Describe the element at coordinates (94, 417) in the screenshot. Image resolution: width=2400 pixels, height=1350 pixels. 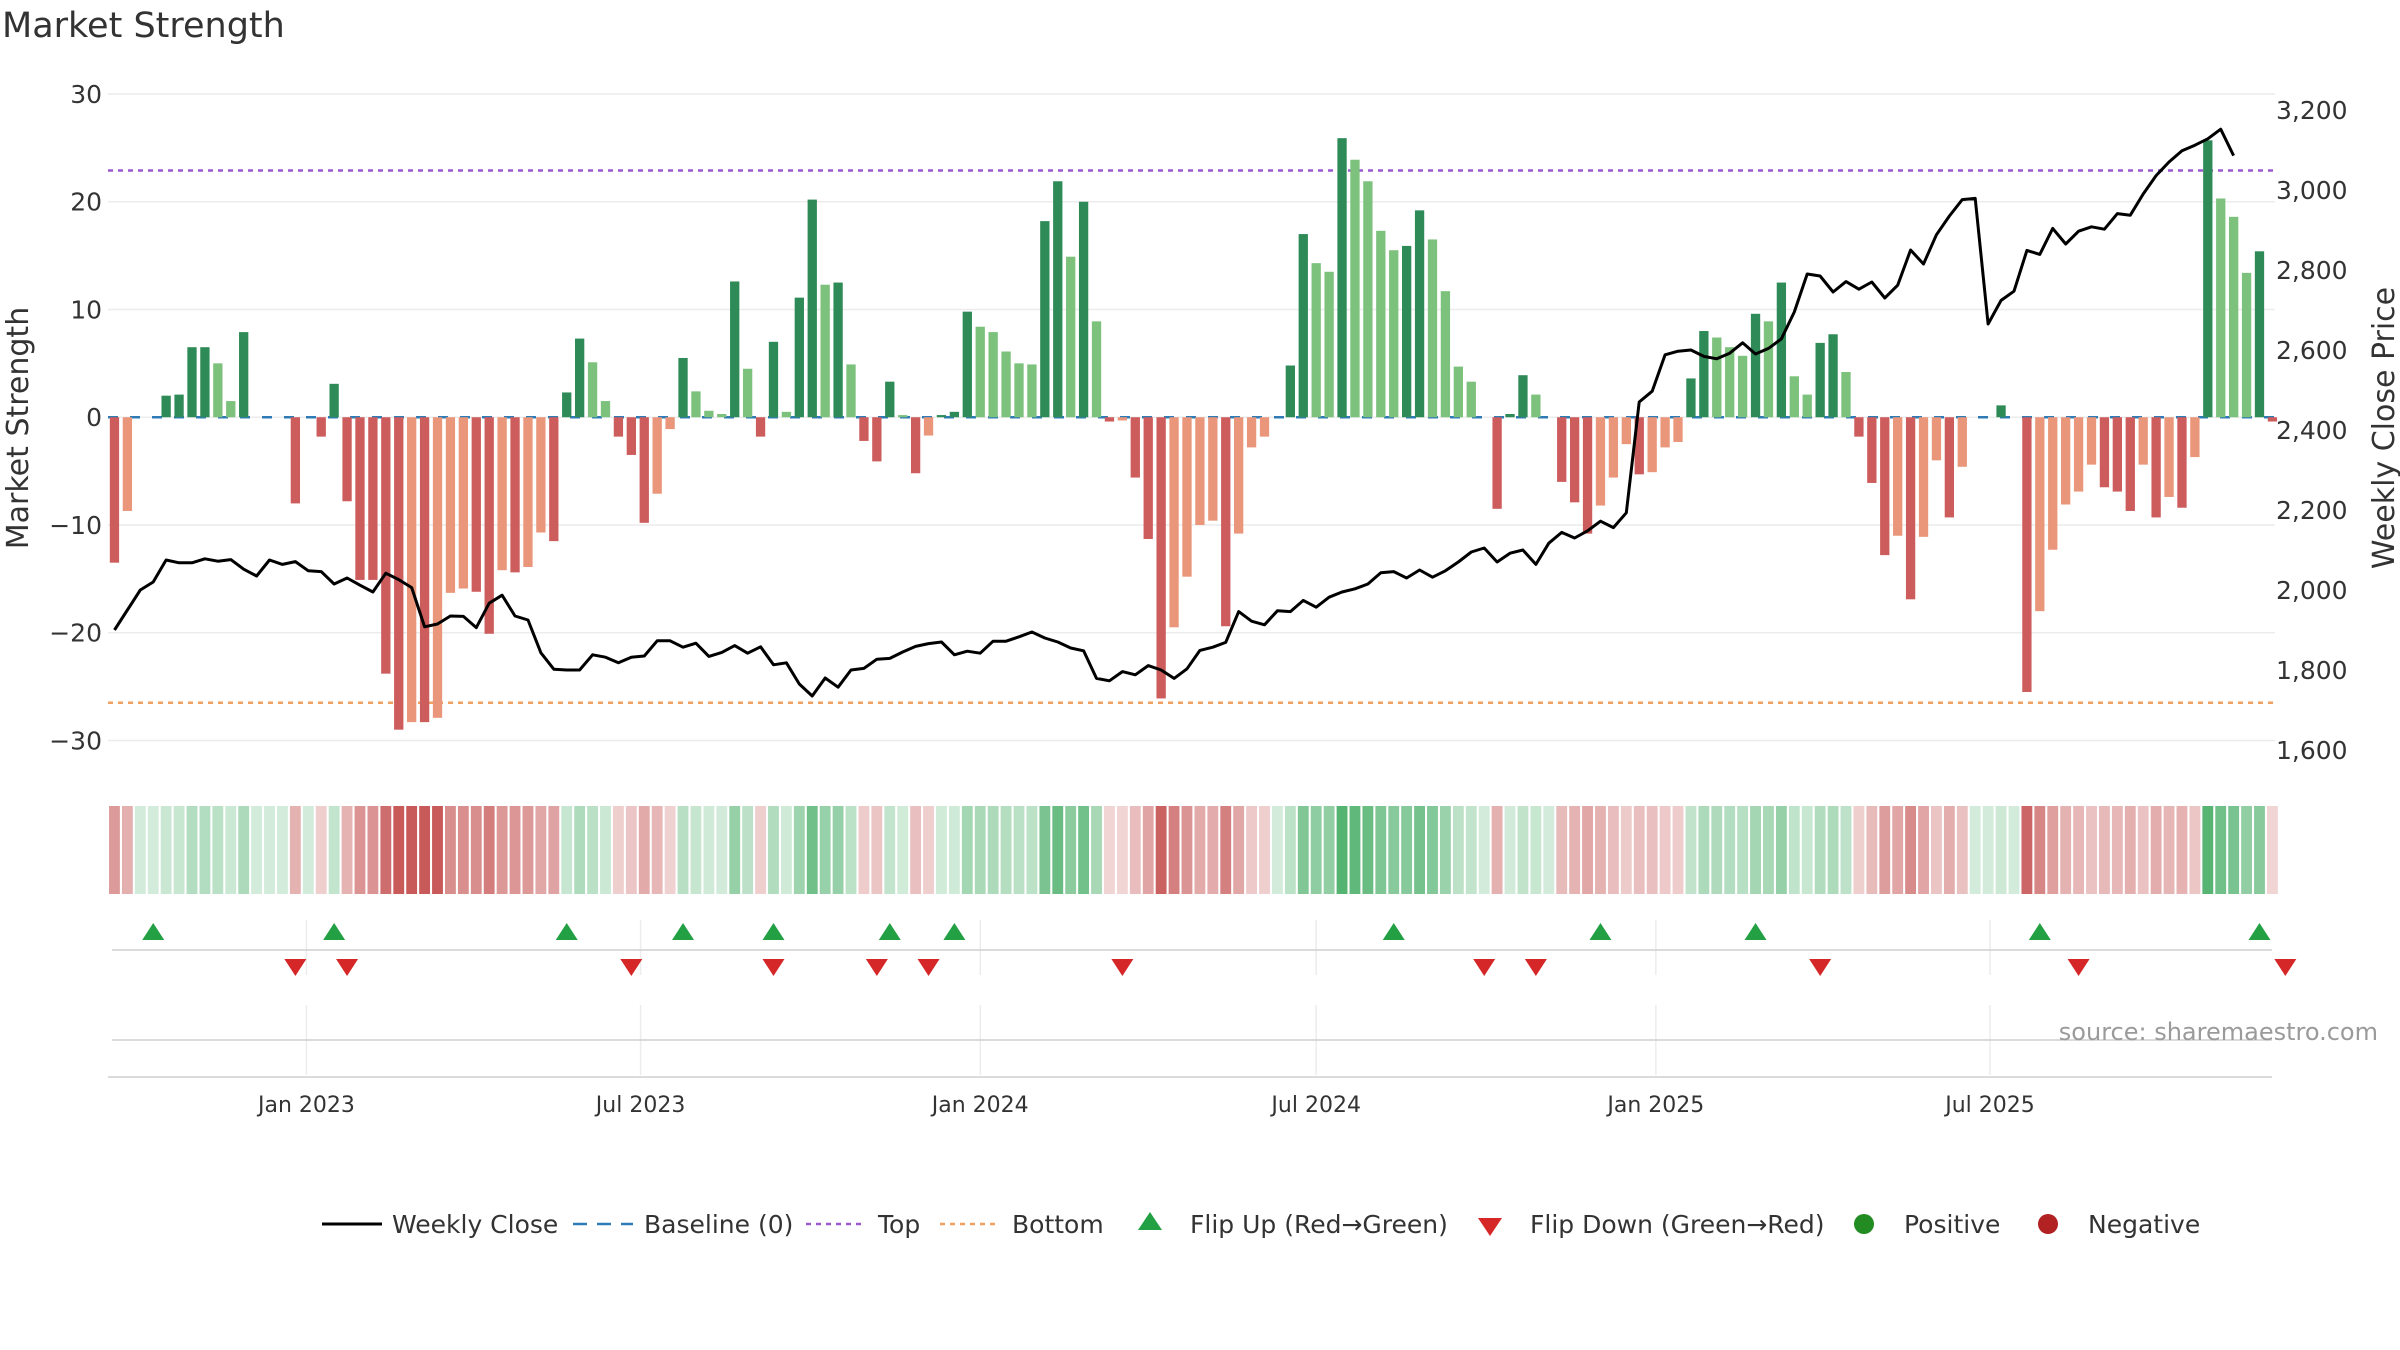
I see `y-left-tick: 0` at that location.